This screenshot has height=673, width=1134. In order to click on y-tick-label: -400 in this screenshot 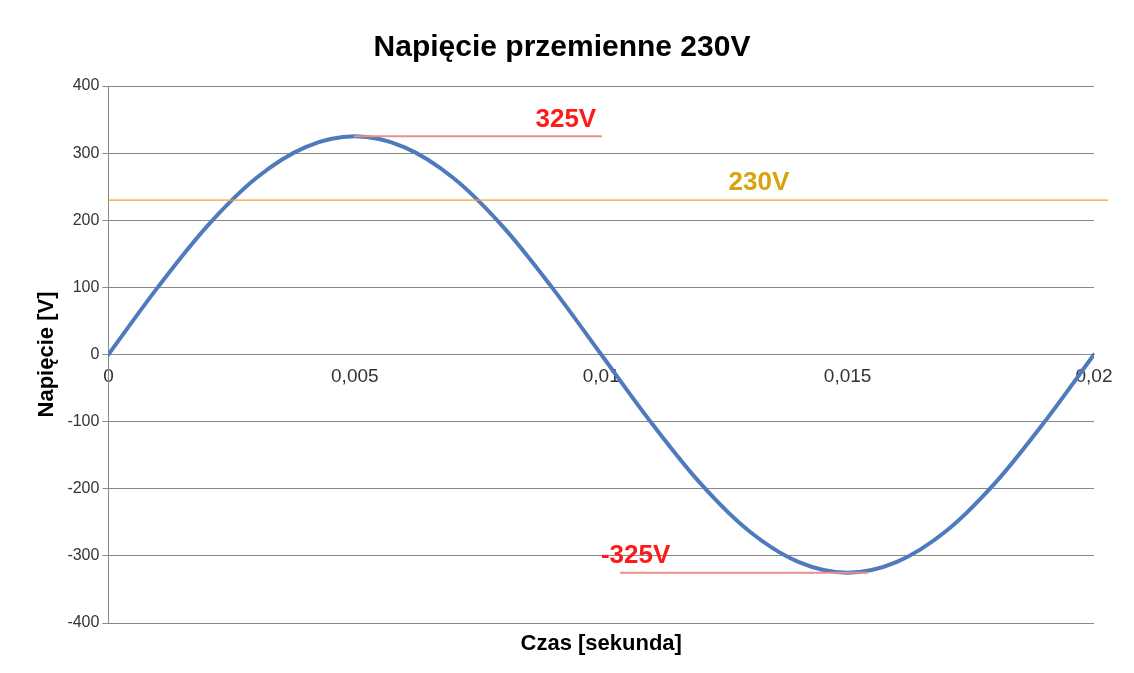, I will do `click(83, 622)`.